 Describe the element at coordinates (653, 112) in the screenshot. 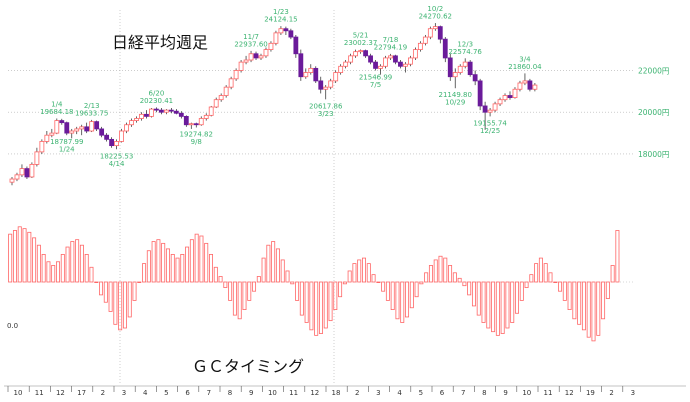

I see `y-tick-label: 20000円` at that location.